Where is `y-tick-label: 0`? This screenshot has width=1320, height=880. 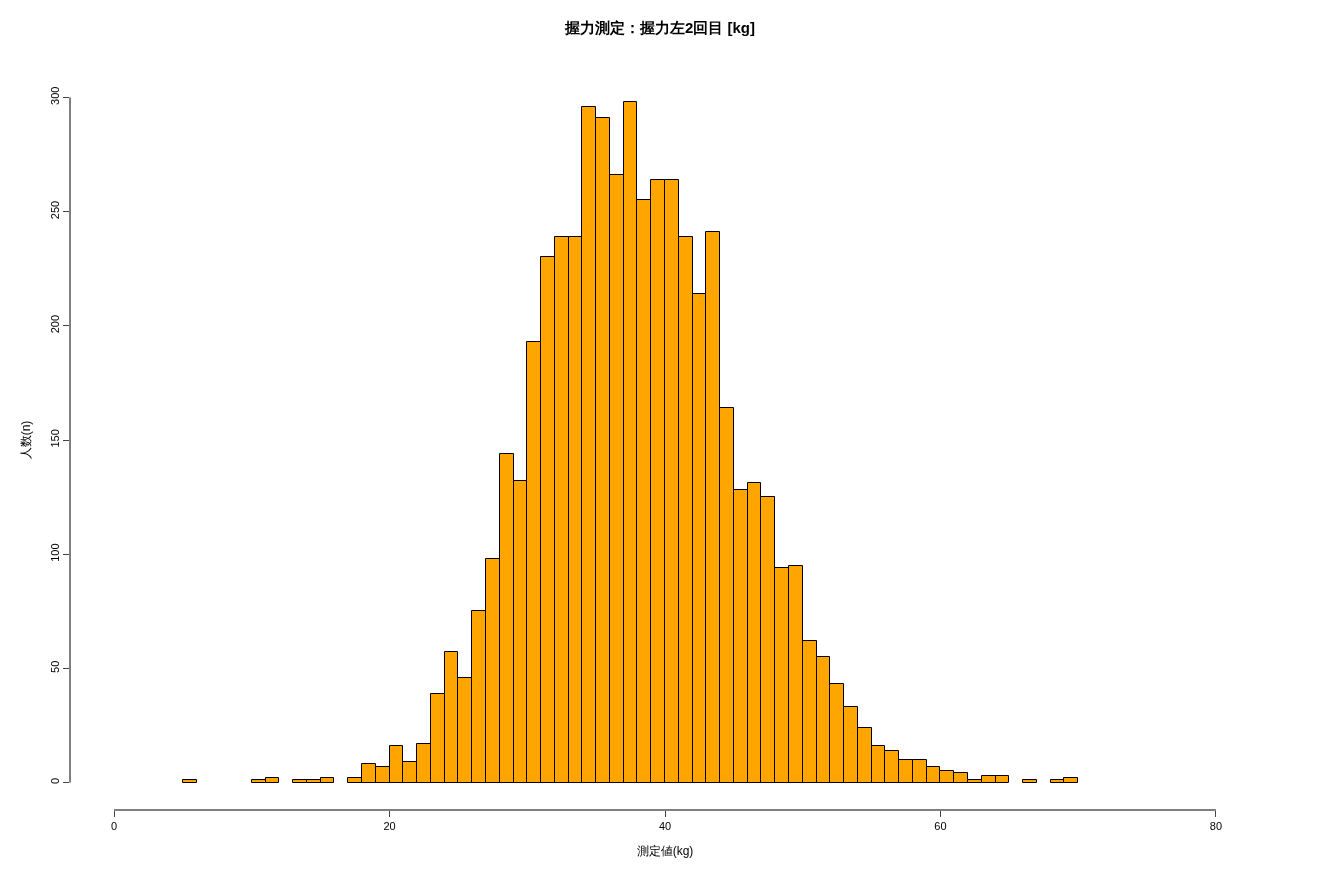 y-tick-label: 0 is located at coordinates (54, 780).